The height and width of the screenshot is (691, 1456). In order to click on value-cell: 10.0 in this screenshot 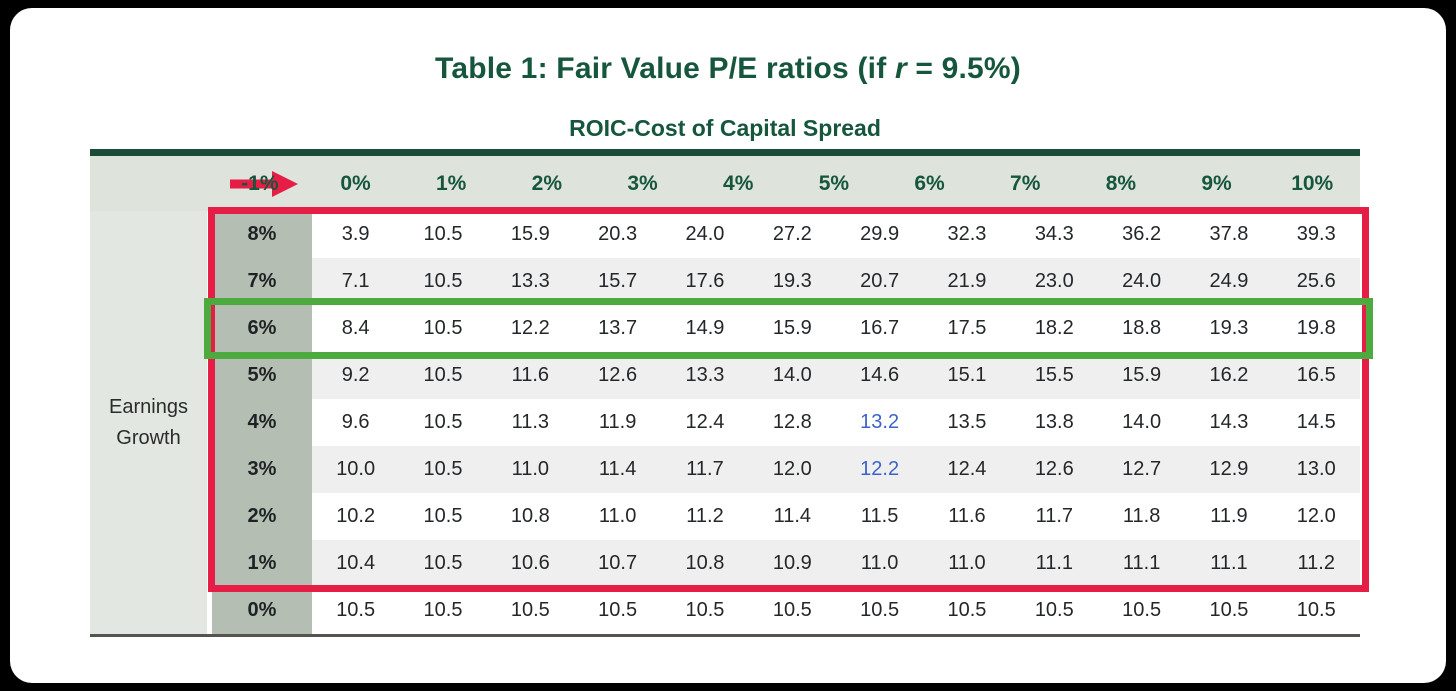, I will do `click(356, 469)`.